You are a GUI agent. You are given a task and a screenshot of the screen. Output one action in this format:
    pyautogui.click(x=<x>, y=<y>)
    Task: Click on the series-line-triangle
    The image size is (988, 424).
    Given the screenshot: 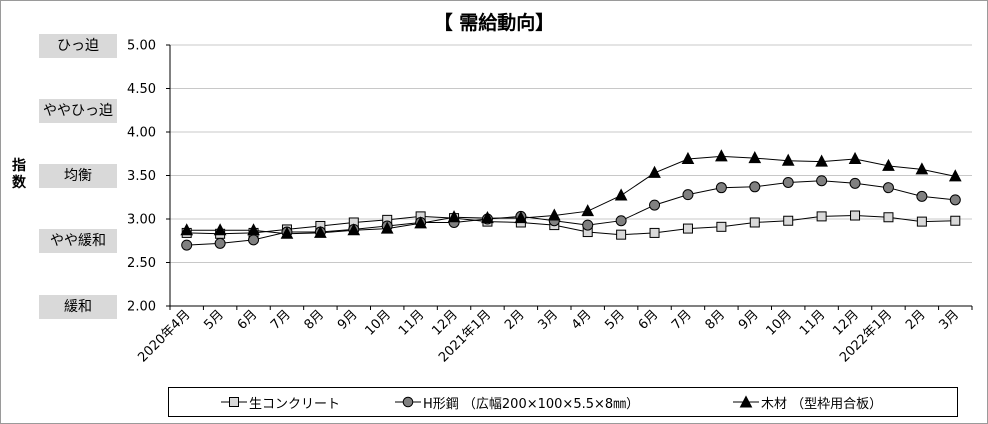 What is the action you would take?
    pyautogui.click(x=571, y=195)
    